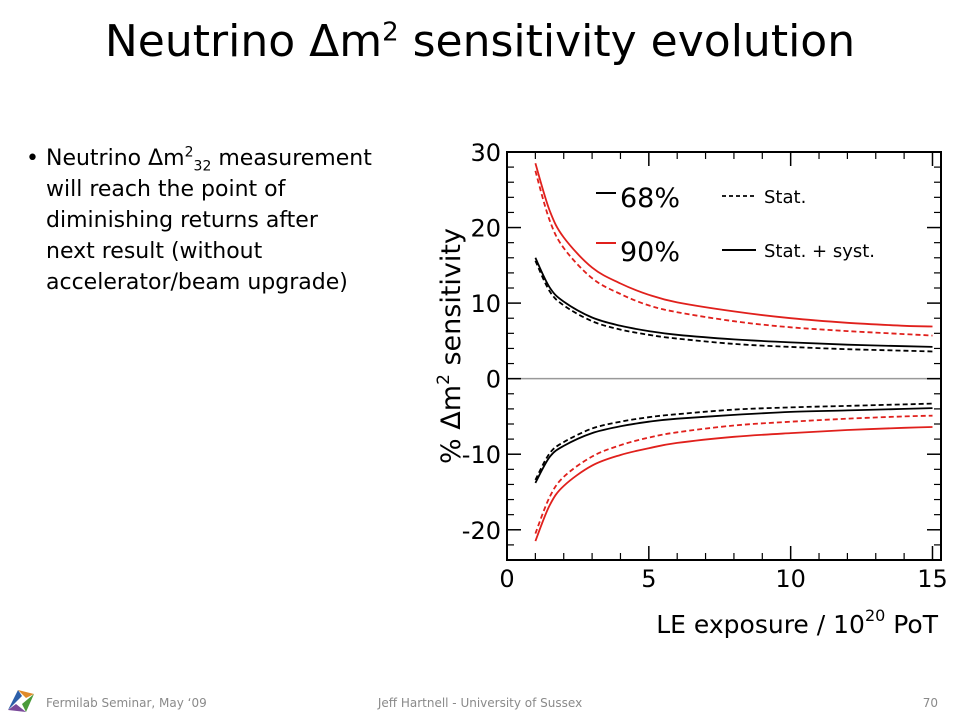 The height and width of the screenshot is (720, 960). I want to click on legend-stat-label: Stat., so click(785, 197).